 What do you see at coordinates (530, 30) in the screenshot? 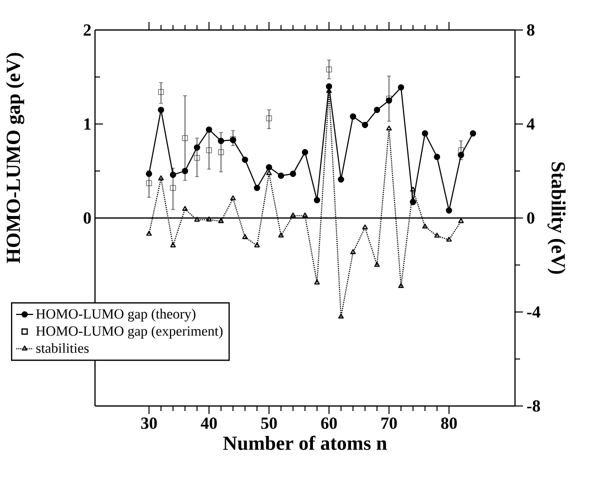
I see `y2-tick-label: 8` at bounding box center [530, 30].